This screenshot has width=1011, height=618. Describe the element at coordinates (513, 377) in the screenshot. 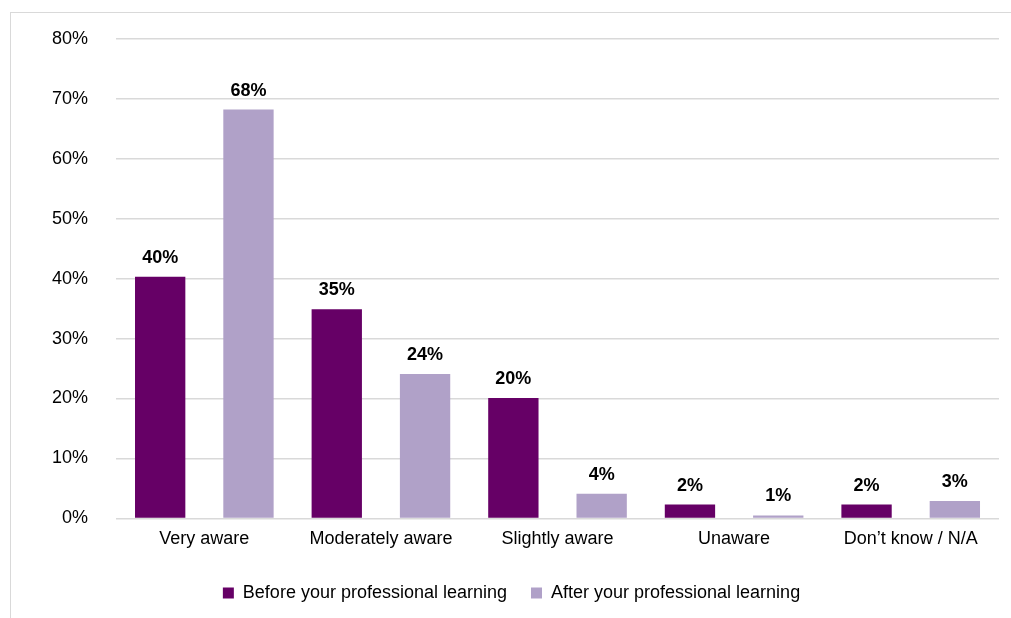

I see `data-label: 20%` at that location.